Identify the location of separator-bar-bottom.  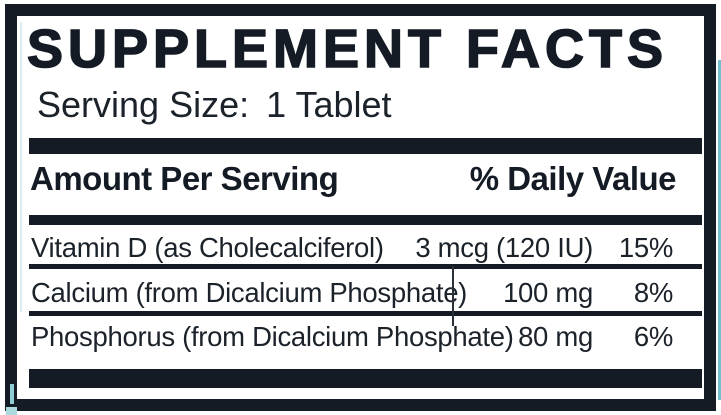
(365, 378).